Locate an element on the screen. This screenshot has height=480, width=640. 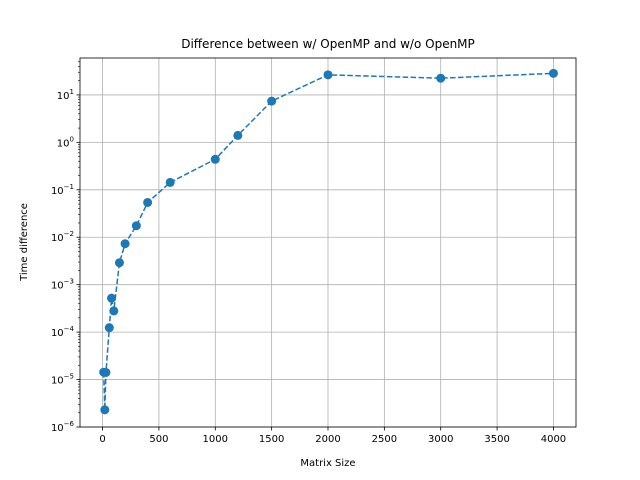
y-tick-exponent: −1 is located at coordinates (69, 187).